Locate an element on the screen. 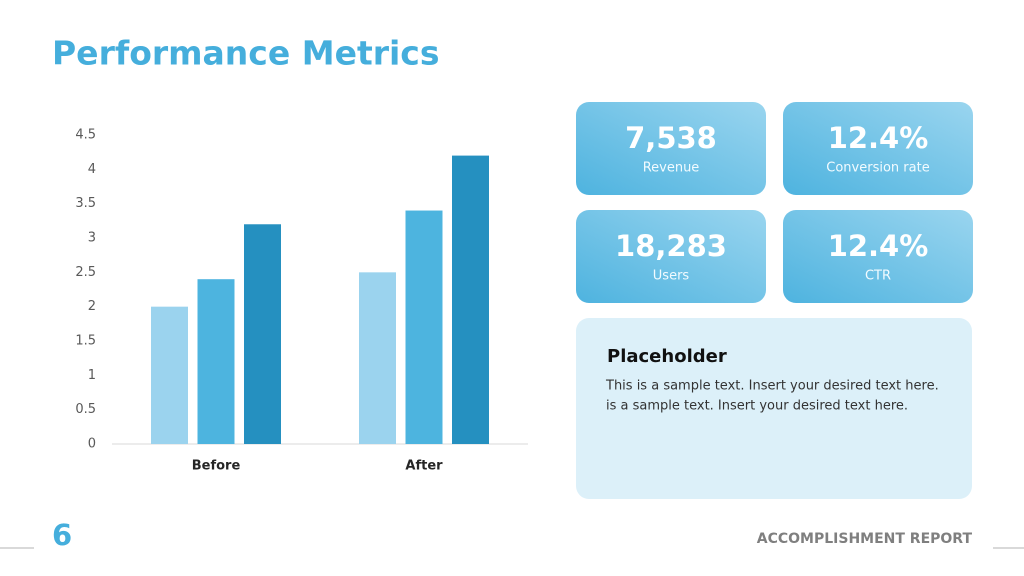 The image size is (1024, 576). x-tick-label: Before is located at coordinates (216, 466).